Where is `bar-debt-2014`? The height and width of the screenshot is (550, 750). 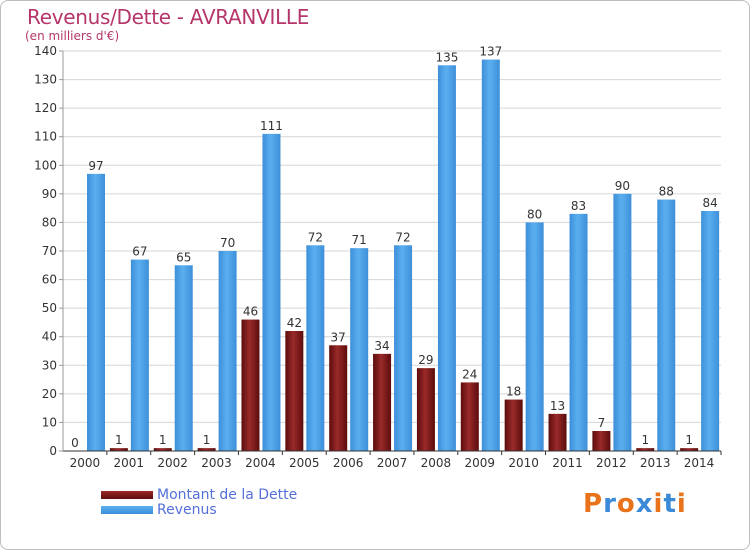 bar-debt-2014 is located at coordinates (689, 449).